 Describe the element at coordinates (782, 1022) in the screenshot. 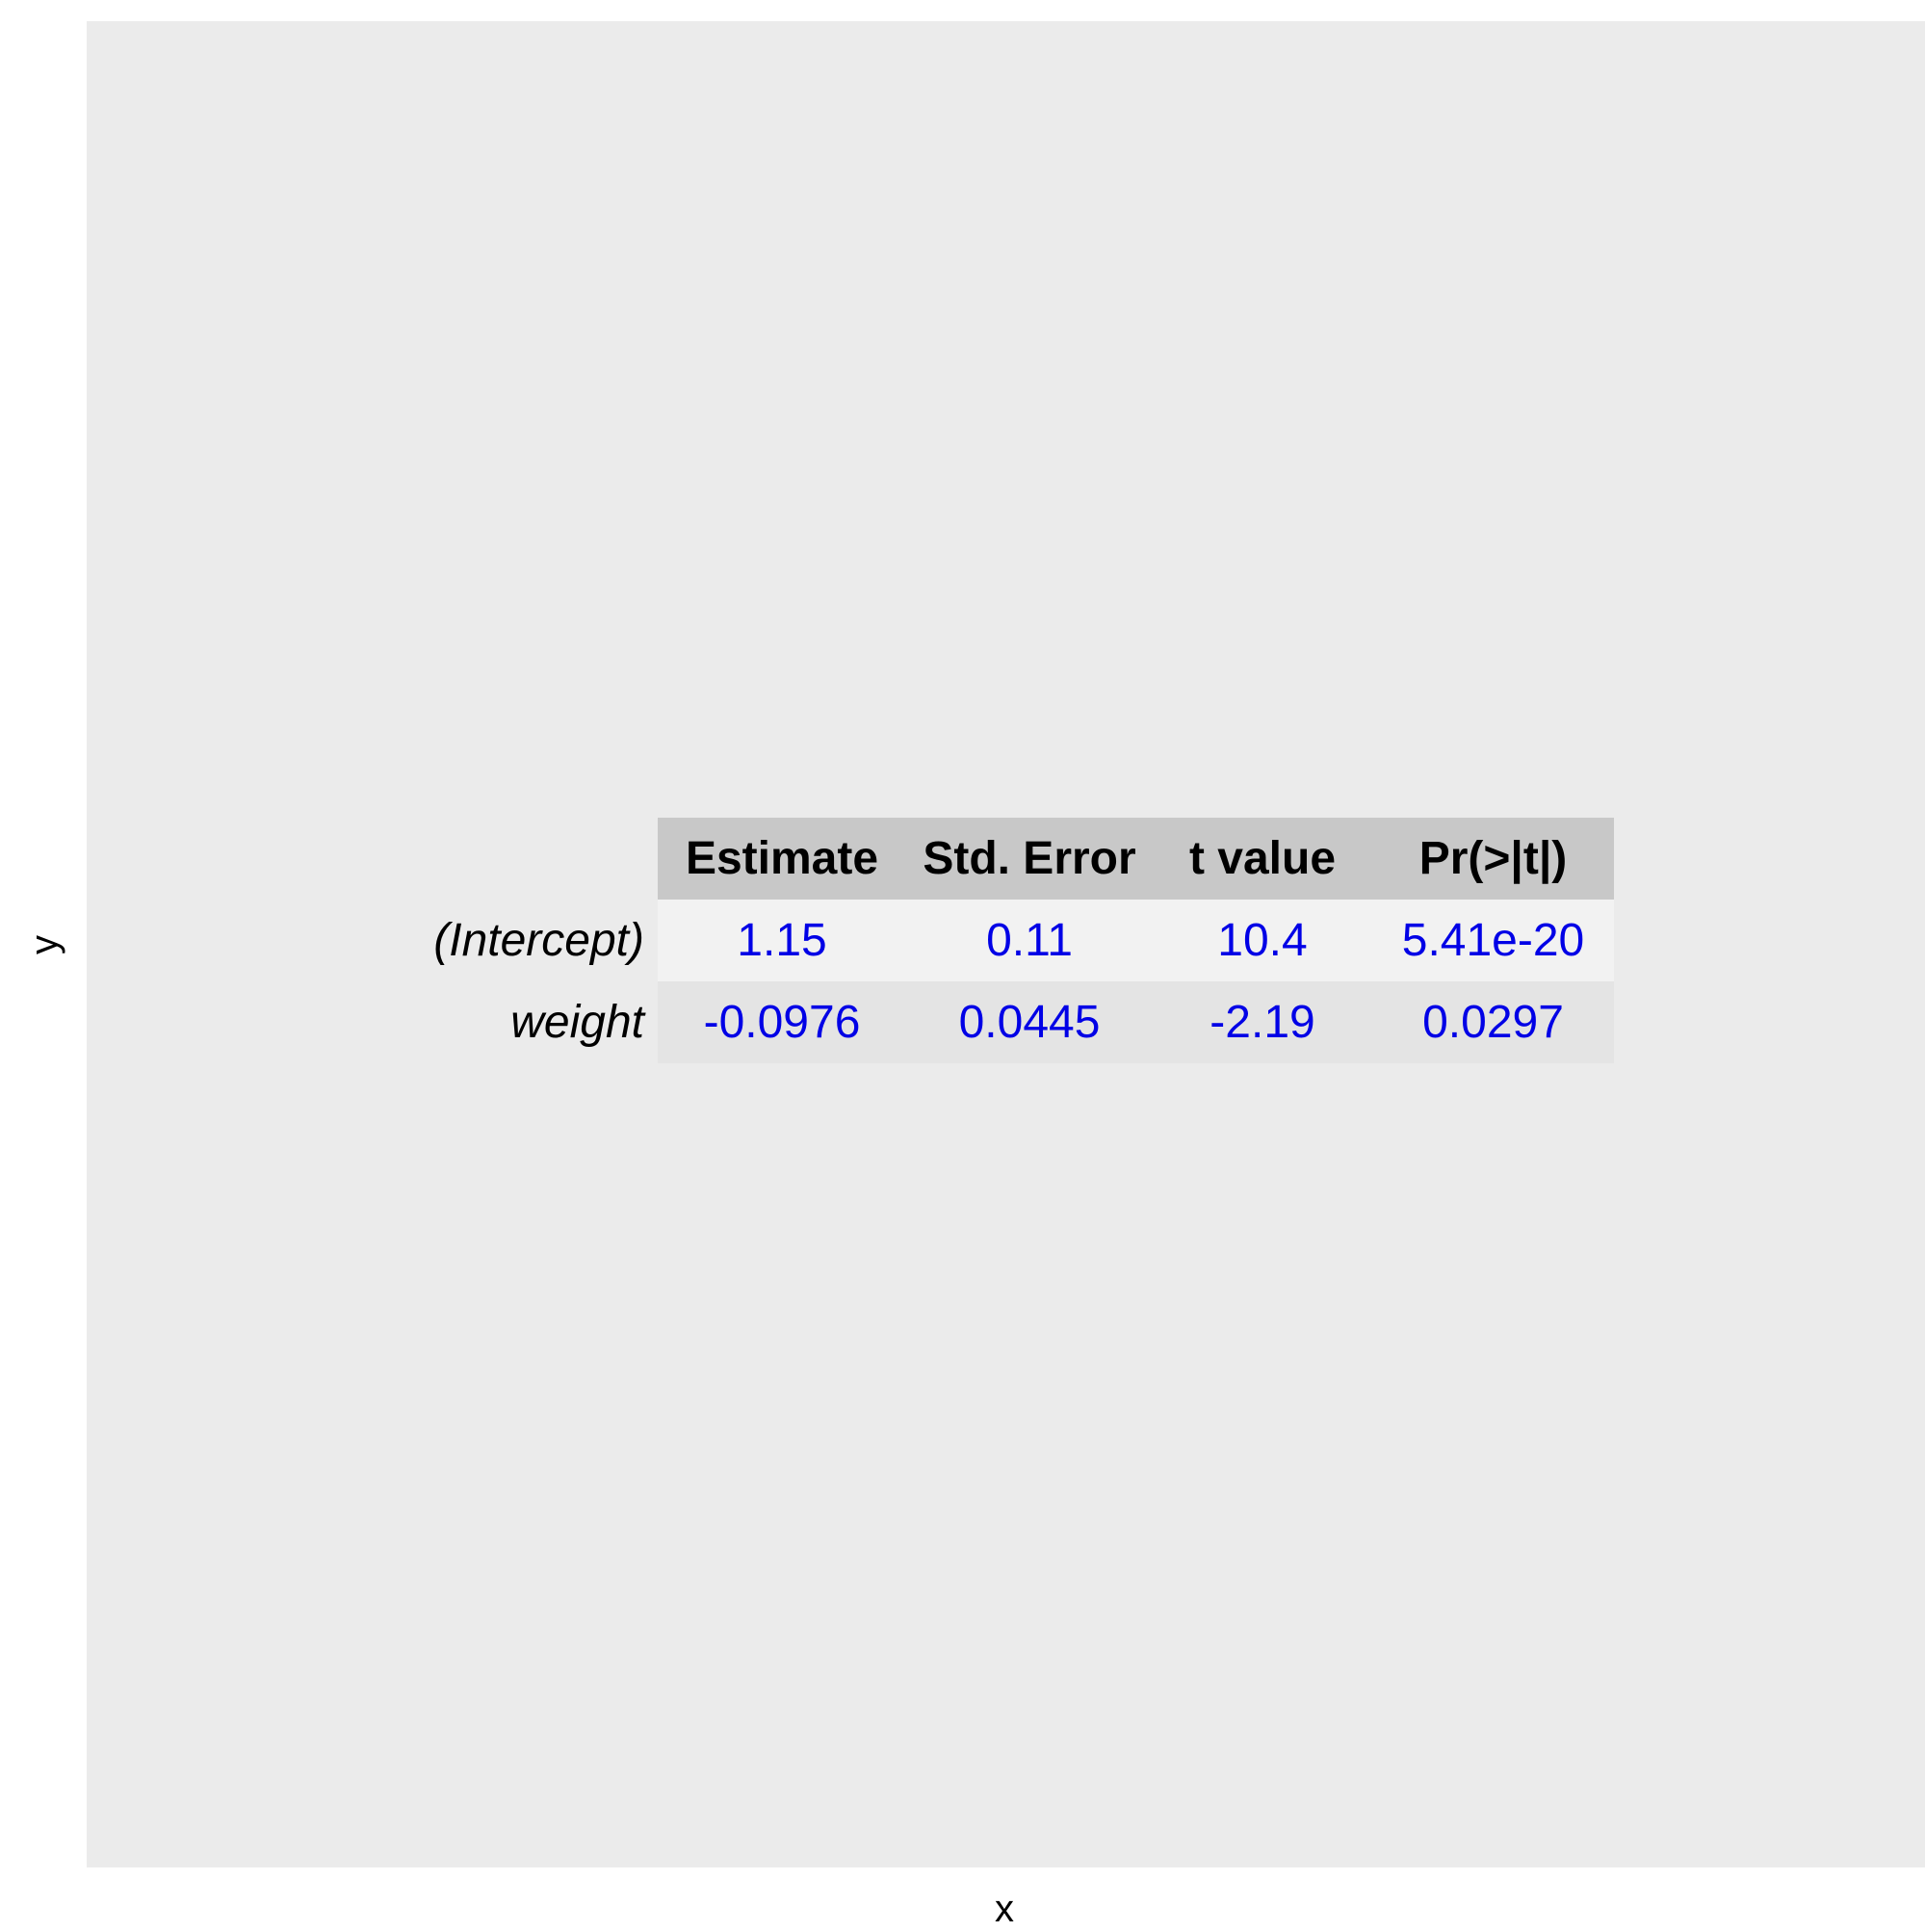

I see `cell-weight-estimate: -0.0976` at that location.